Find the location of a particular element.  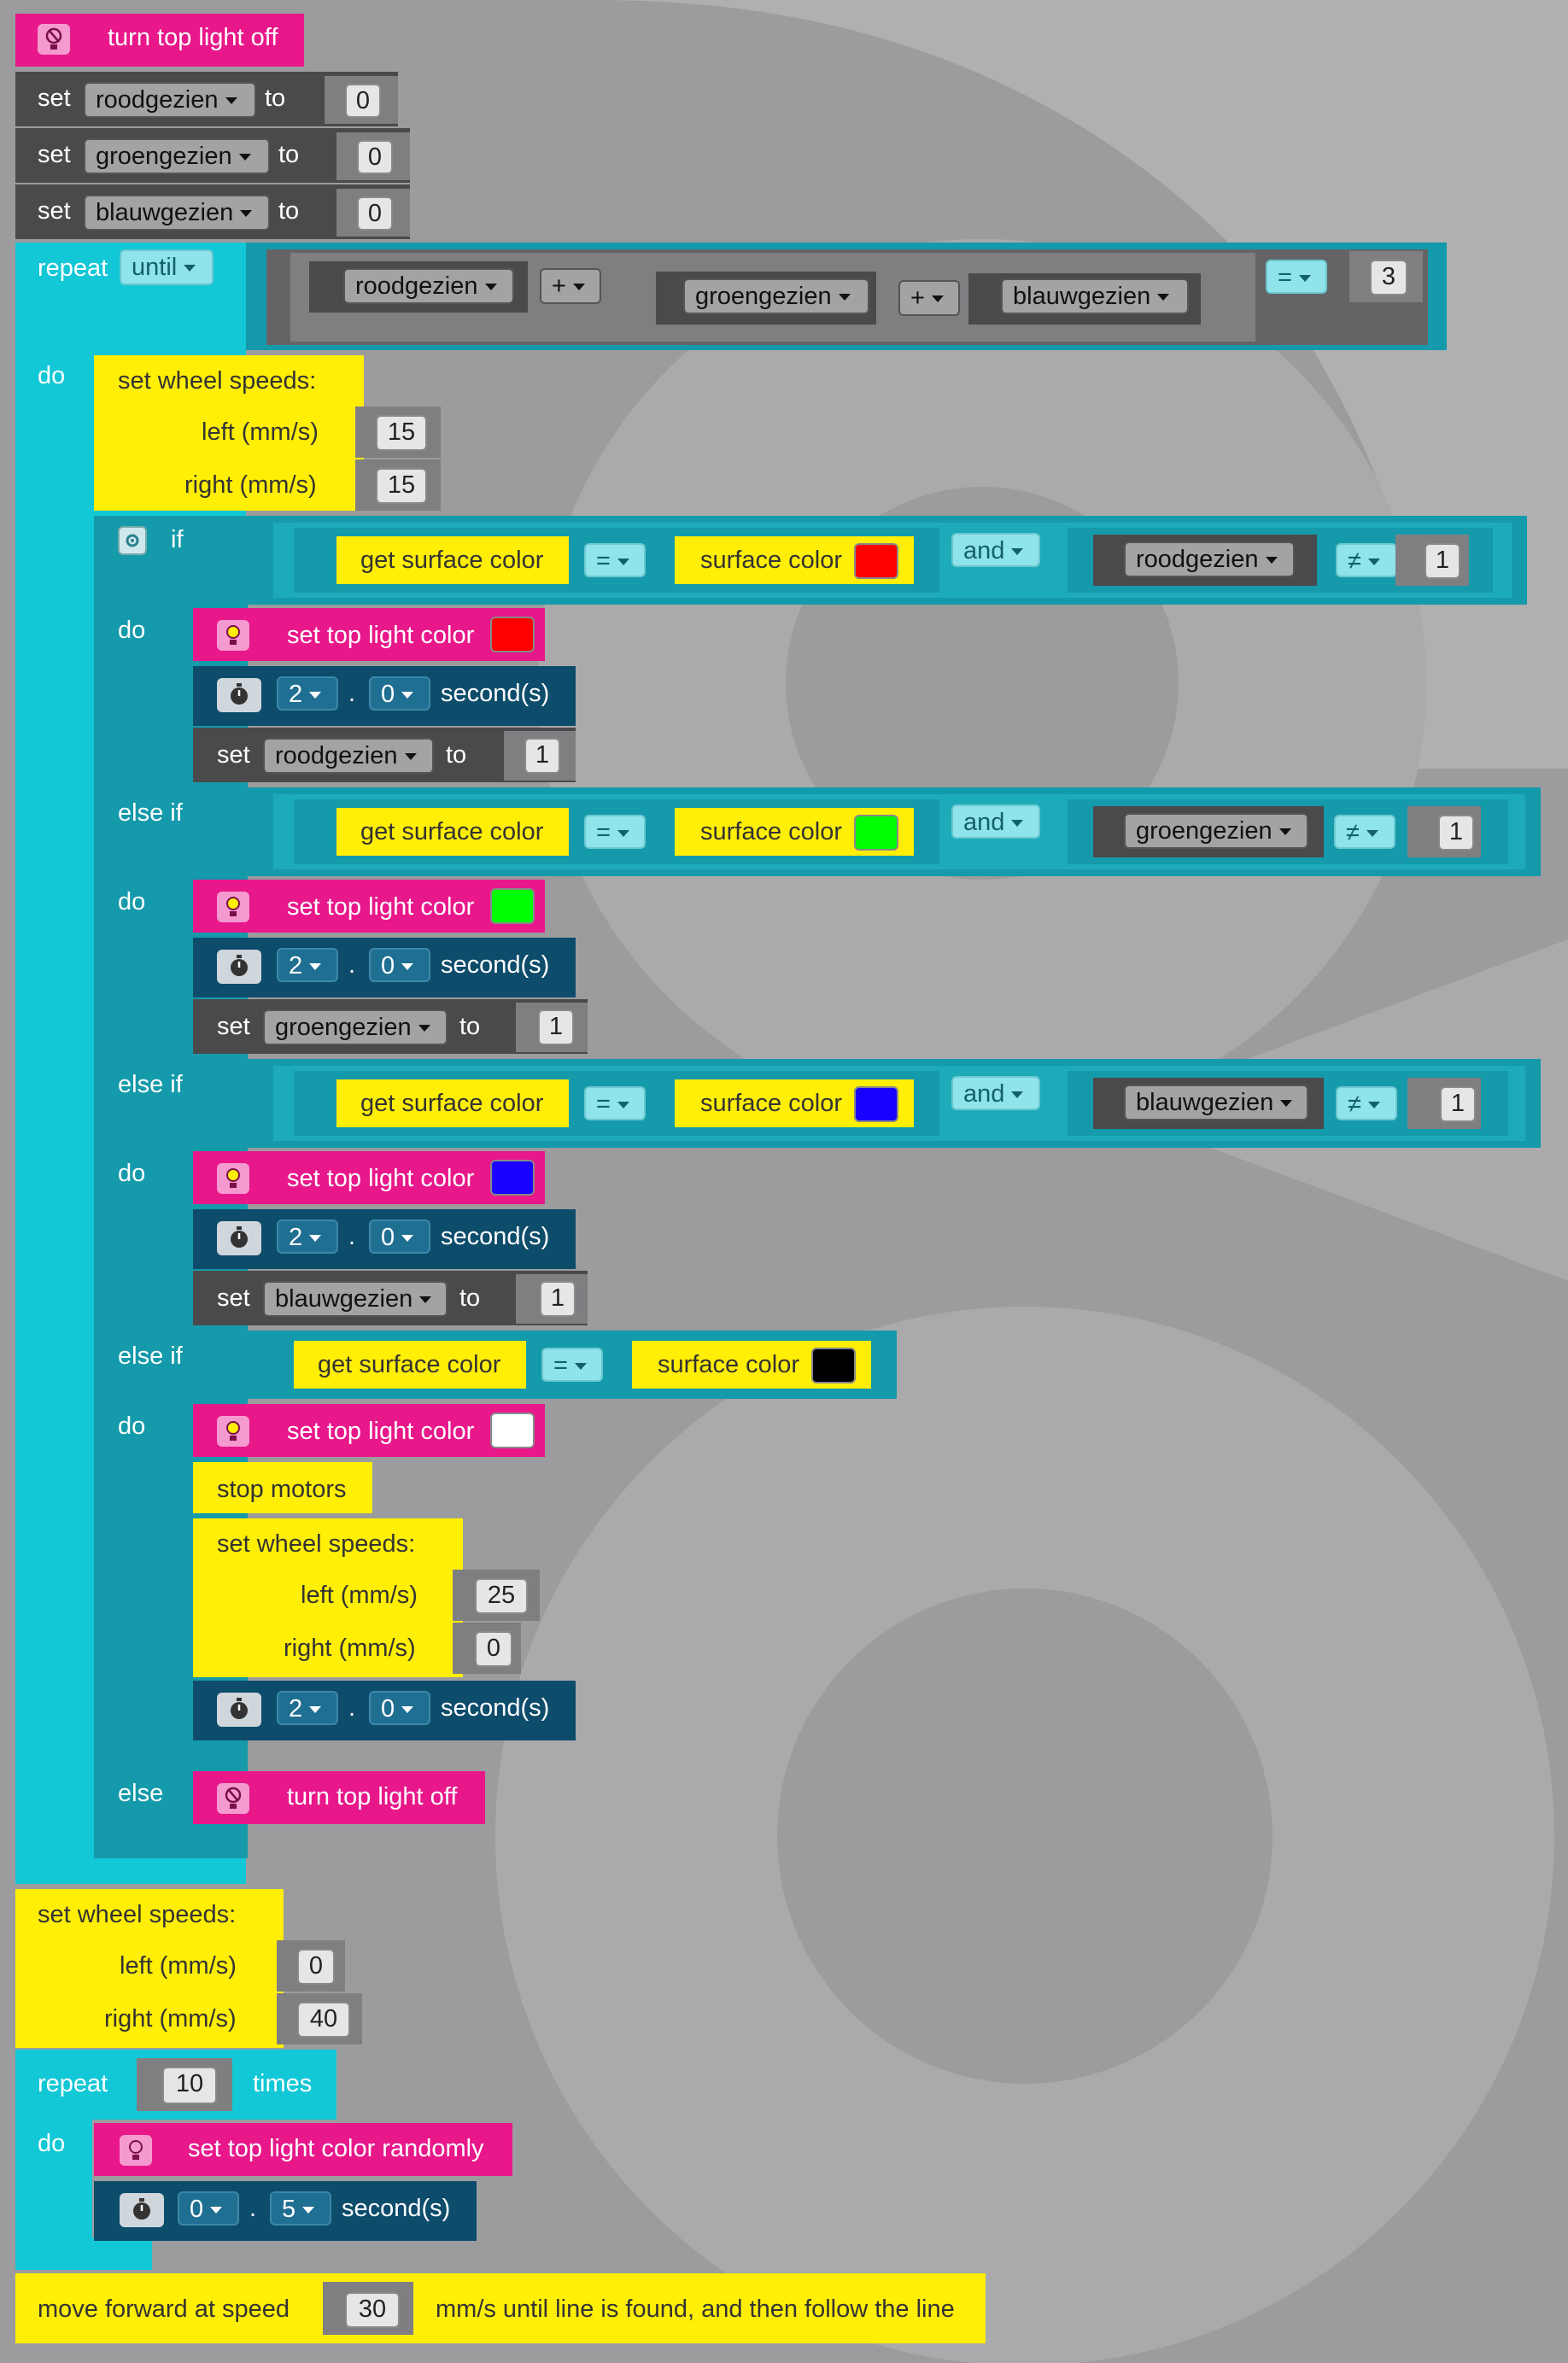

stop-motors-block is located at coordinates (282, 1487).